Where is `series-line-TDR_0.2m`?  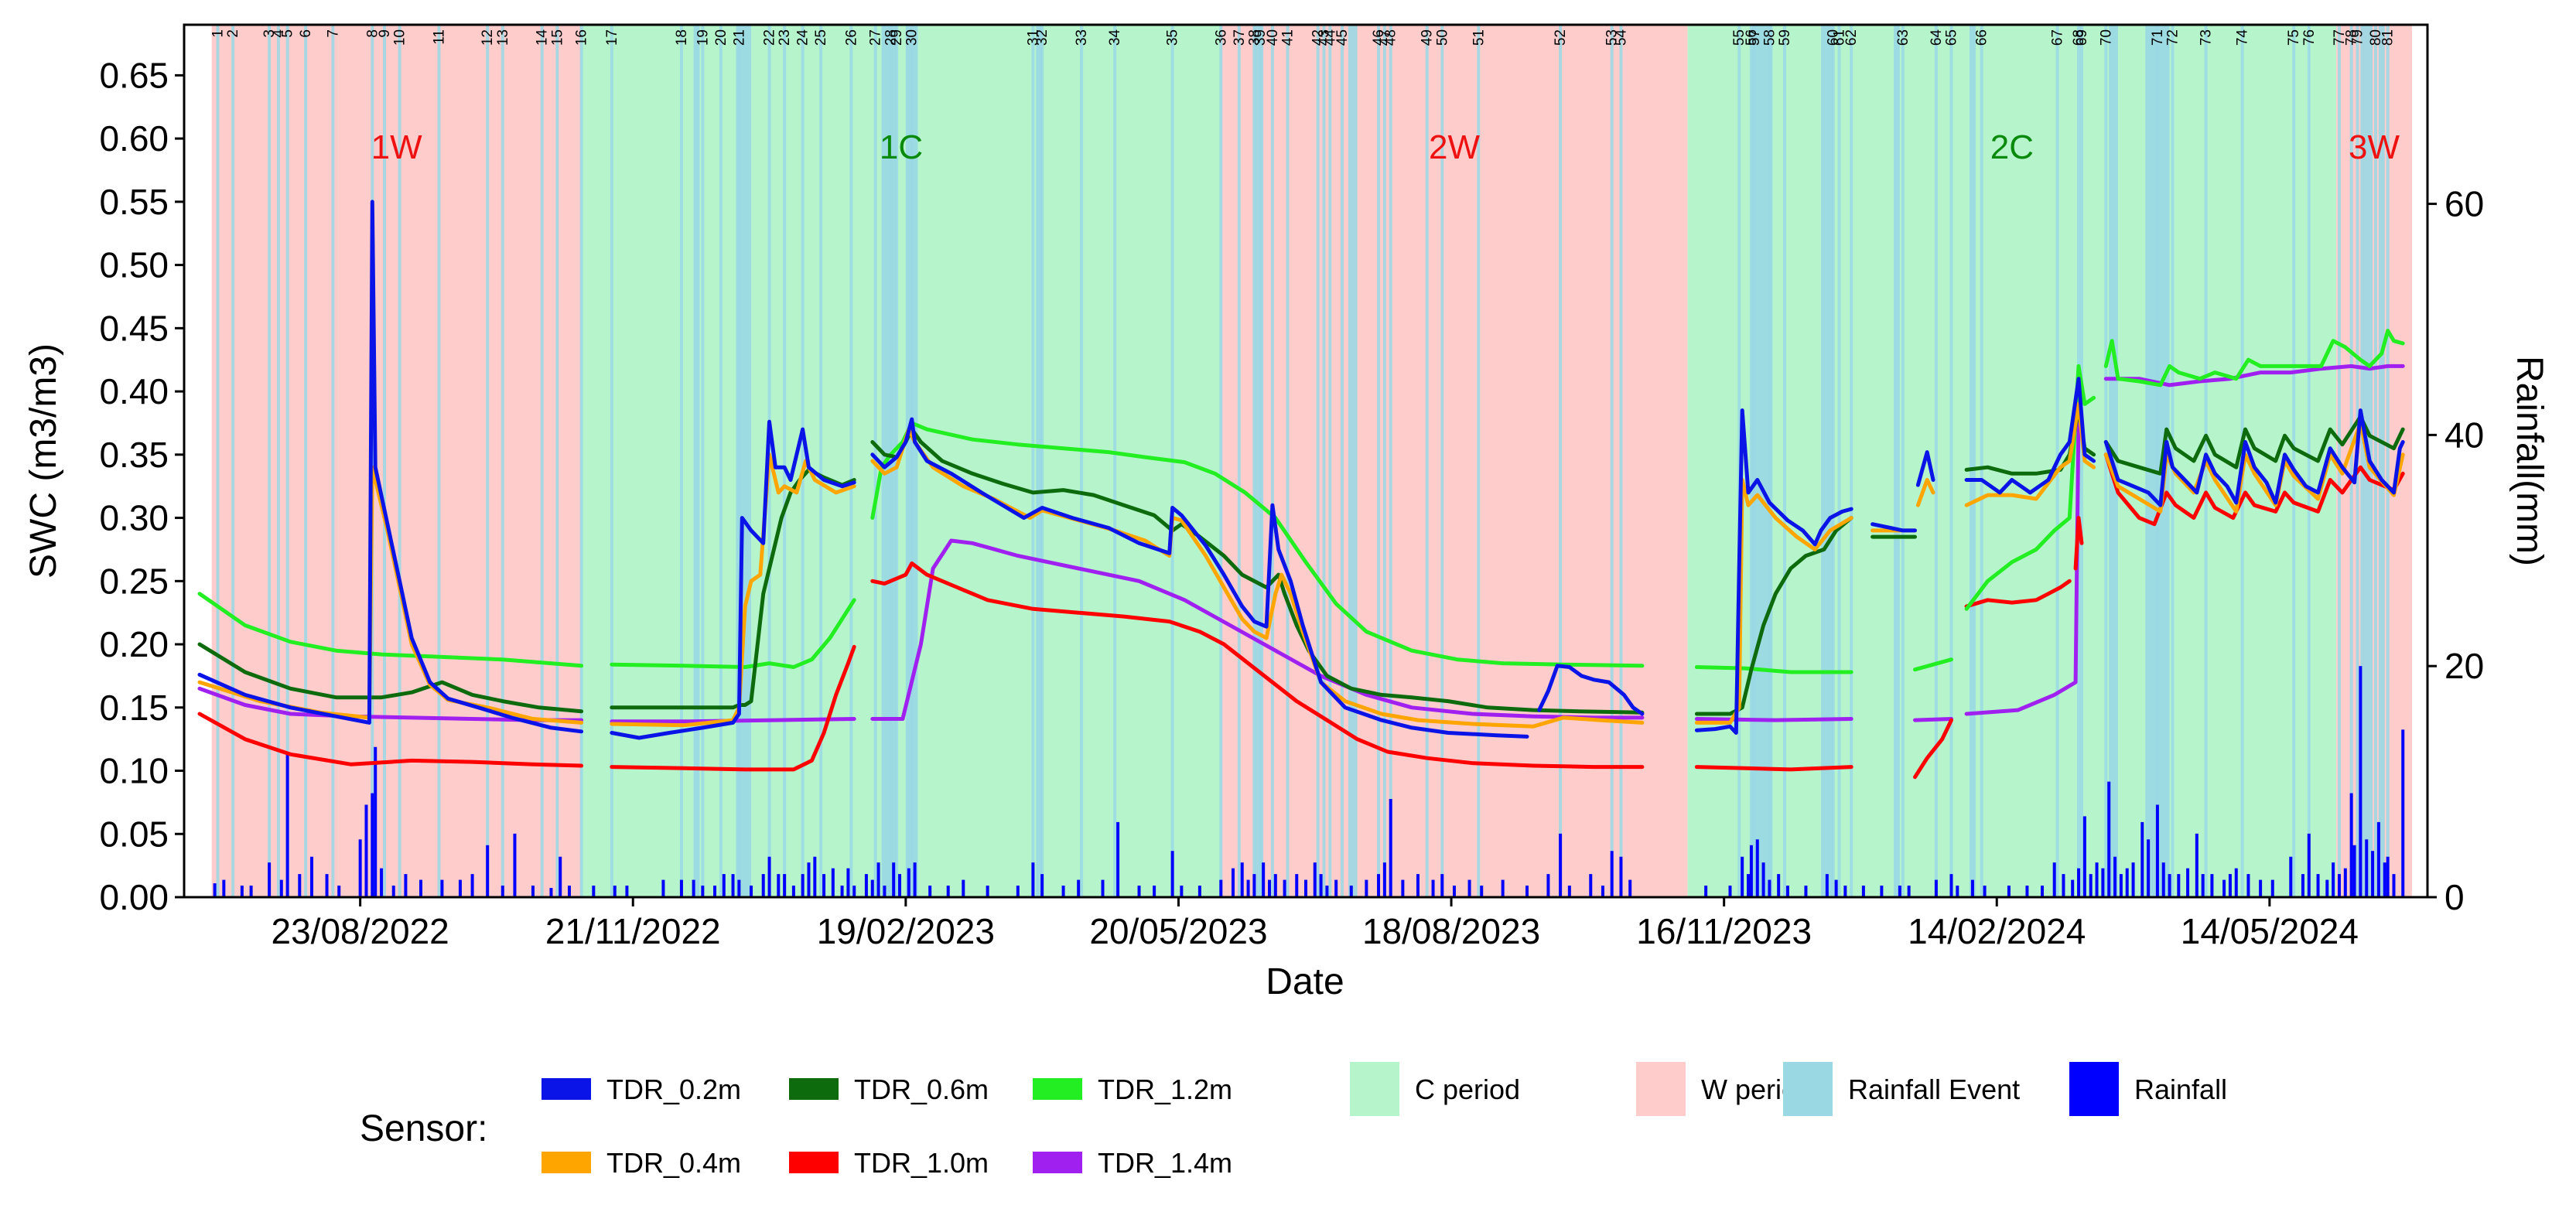 series-line-TDR_0.2m is located at coordinates (1591, 690).